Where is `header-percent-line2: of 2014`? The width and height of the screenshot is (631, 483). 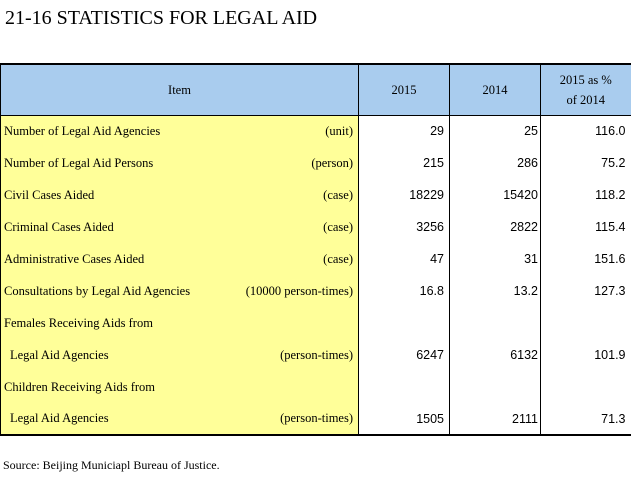
header-percent-line2: of 2014 is located at coordinates (586, 99).